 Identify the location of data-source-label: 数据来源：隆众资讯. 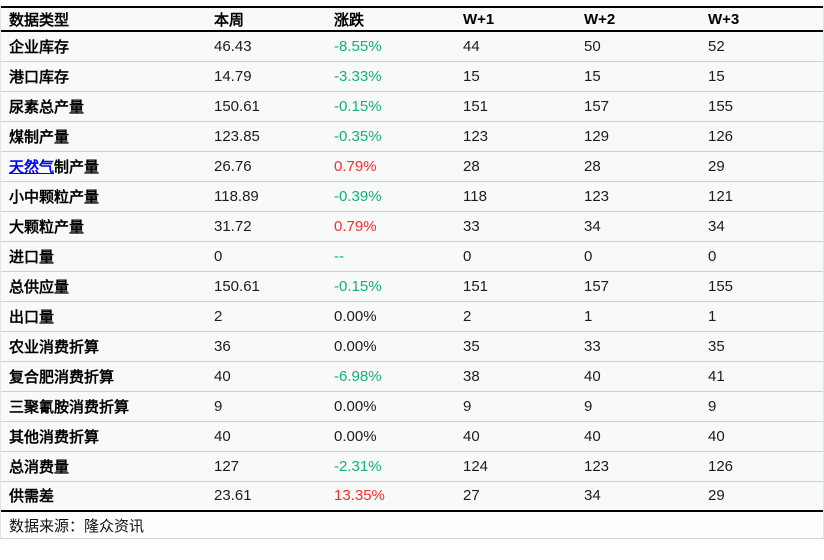
(77, 526).